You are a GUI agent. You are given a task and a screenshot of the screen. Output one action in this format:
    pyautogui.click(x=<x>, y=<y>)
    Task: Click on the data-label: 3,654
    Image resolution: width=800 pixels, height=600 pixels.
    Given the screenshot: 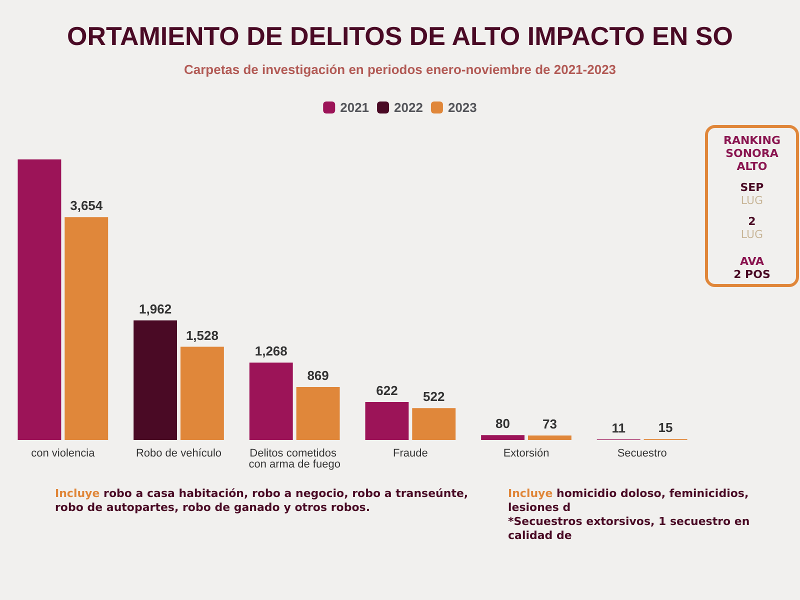 What is the action you would take?
    pyautogui.click(x=87, y=206)
    